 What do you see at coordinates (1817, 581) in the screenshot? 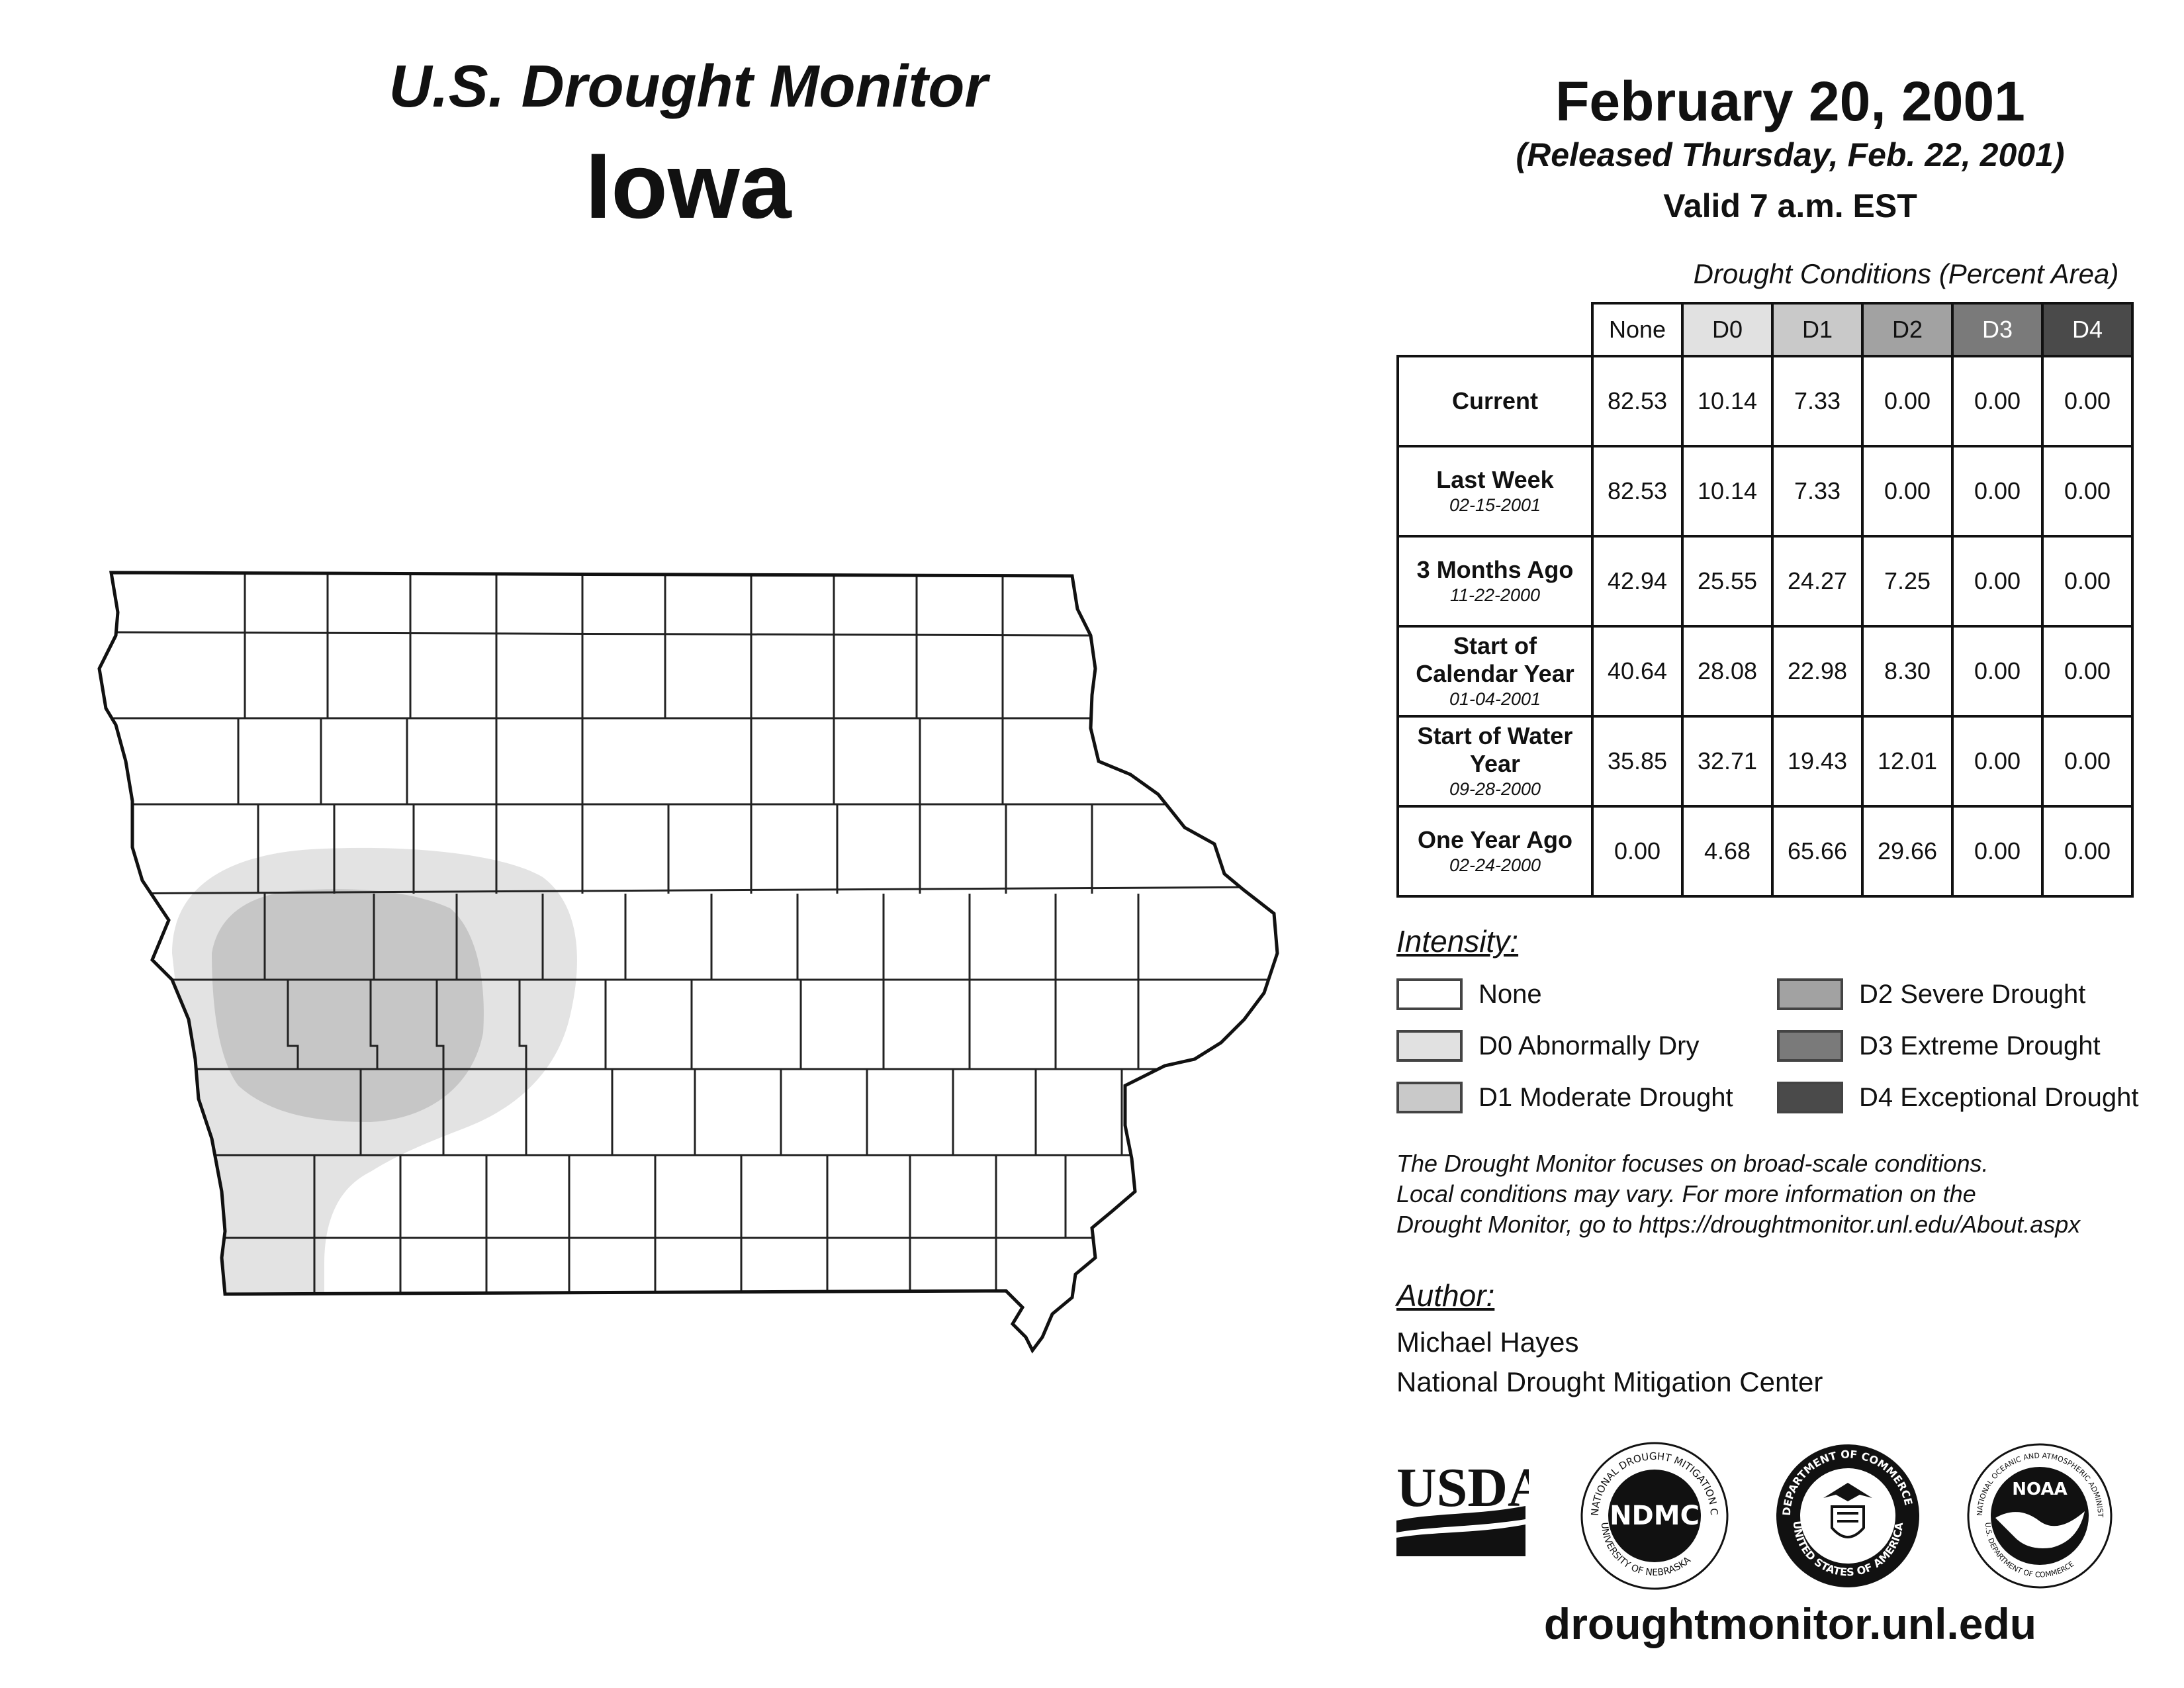
I see `cell-d1: 24.27` at bounding box center [1817, 581].